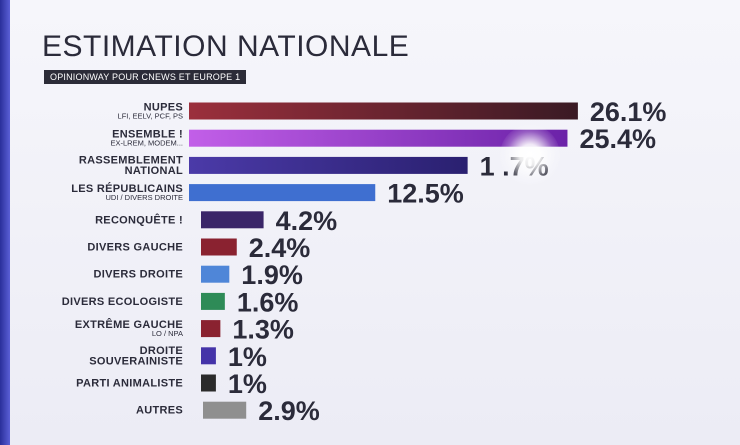 This screenshot has width=740, height=445. I want to click on category-label: RASSEMBLEMENT, so click(131, 161).